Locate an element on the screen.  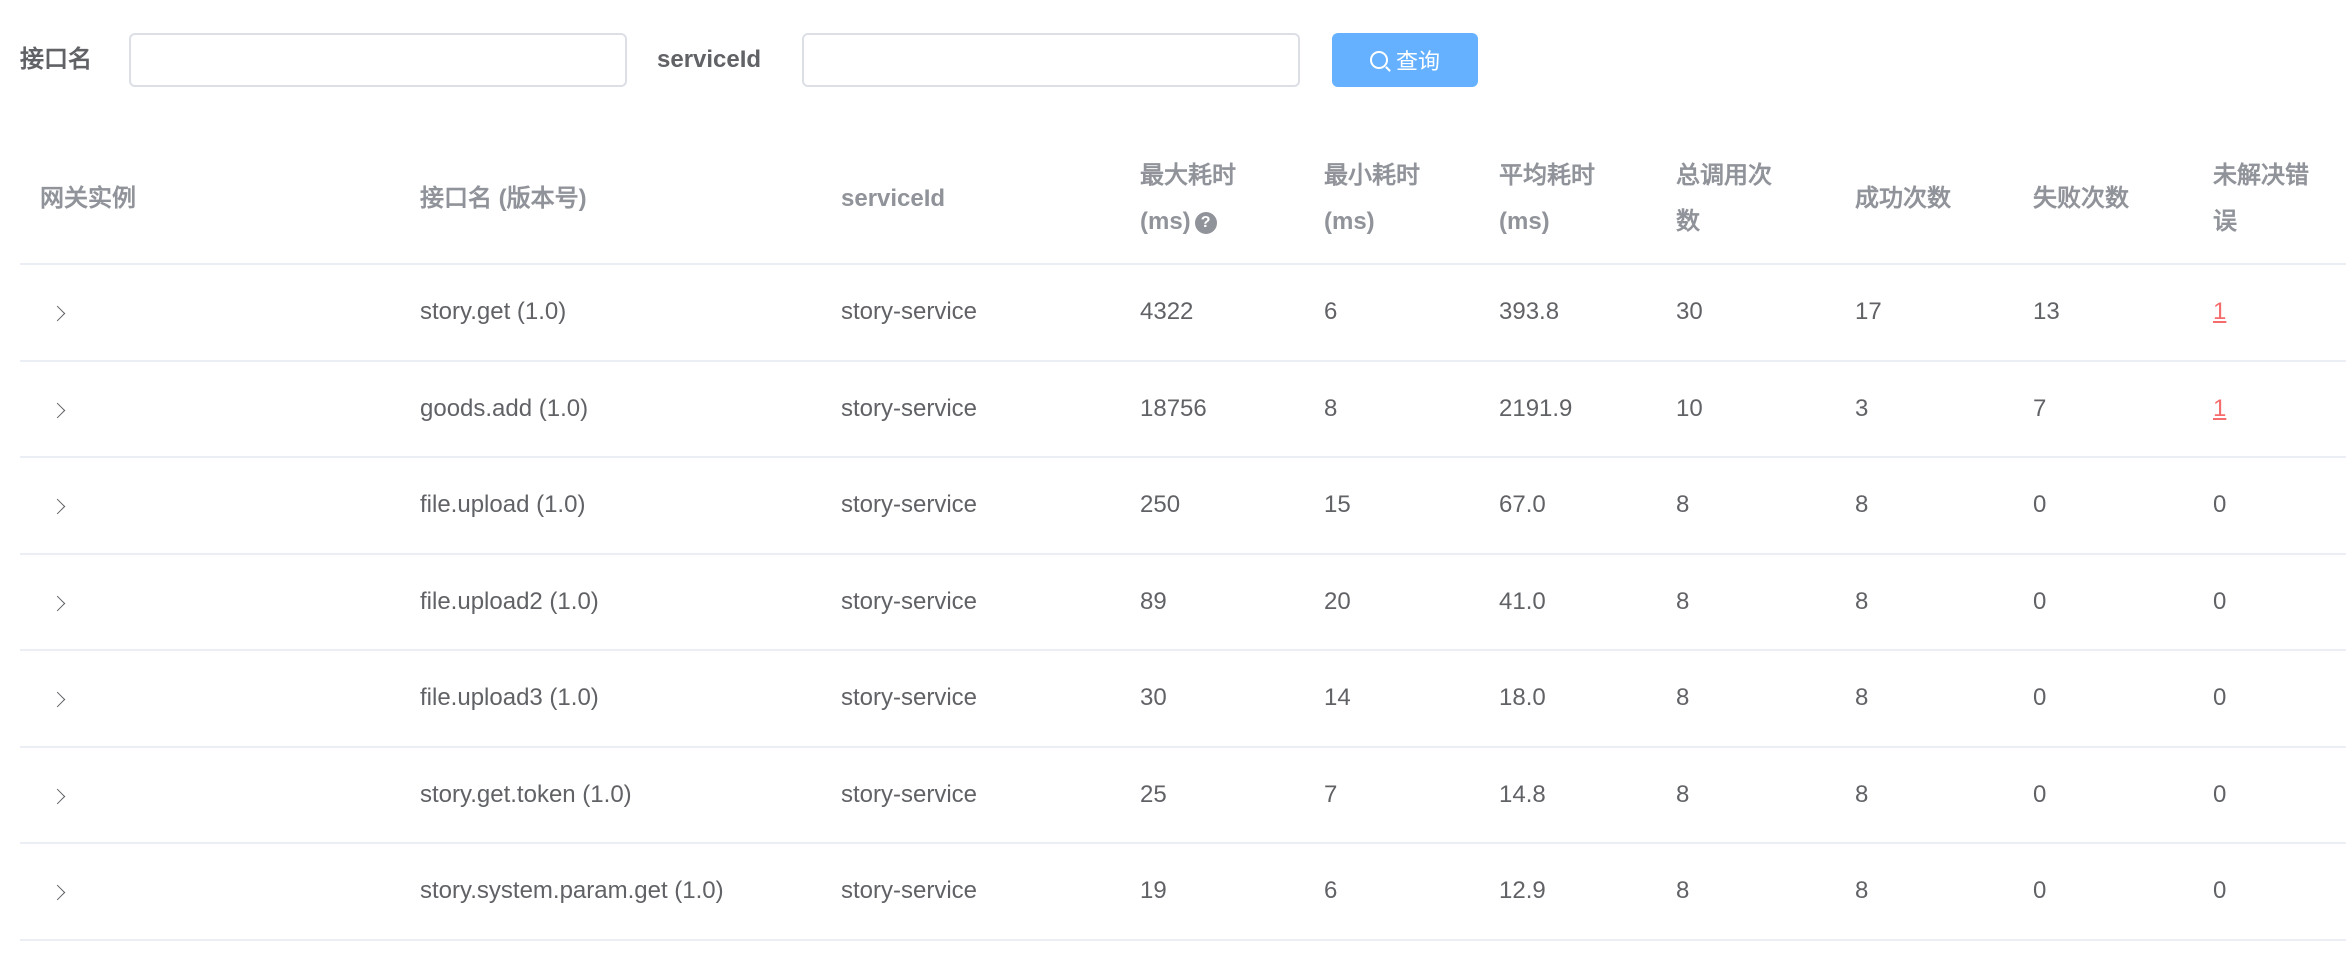
total-calls: 10 is located at coordinates (1689, 408).